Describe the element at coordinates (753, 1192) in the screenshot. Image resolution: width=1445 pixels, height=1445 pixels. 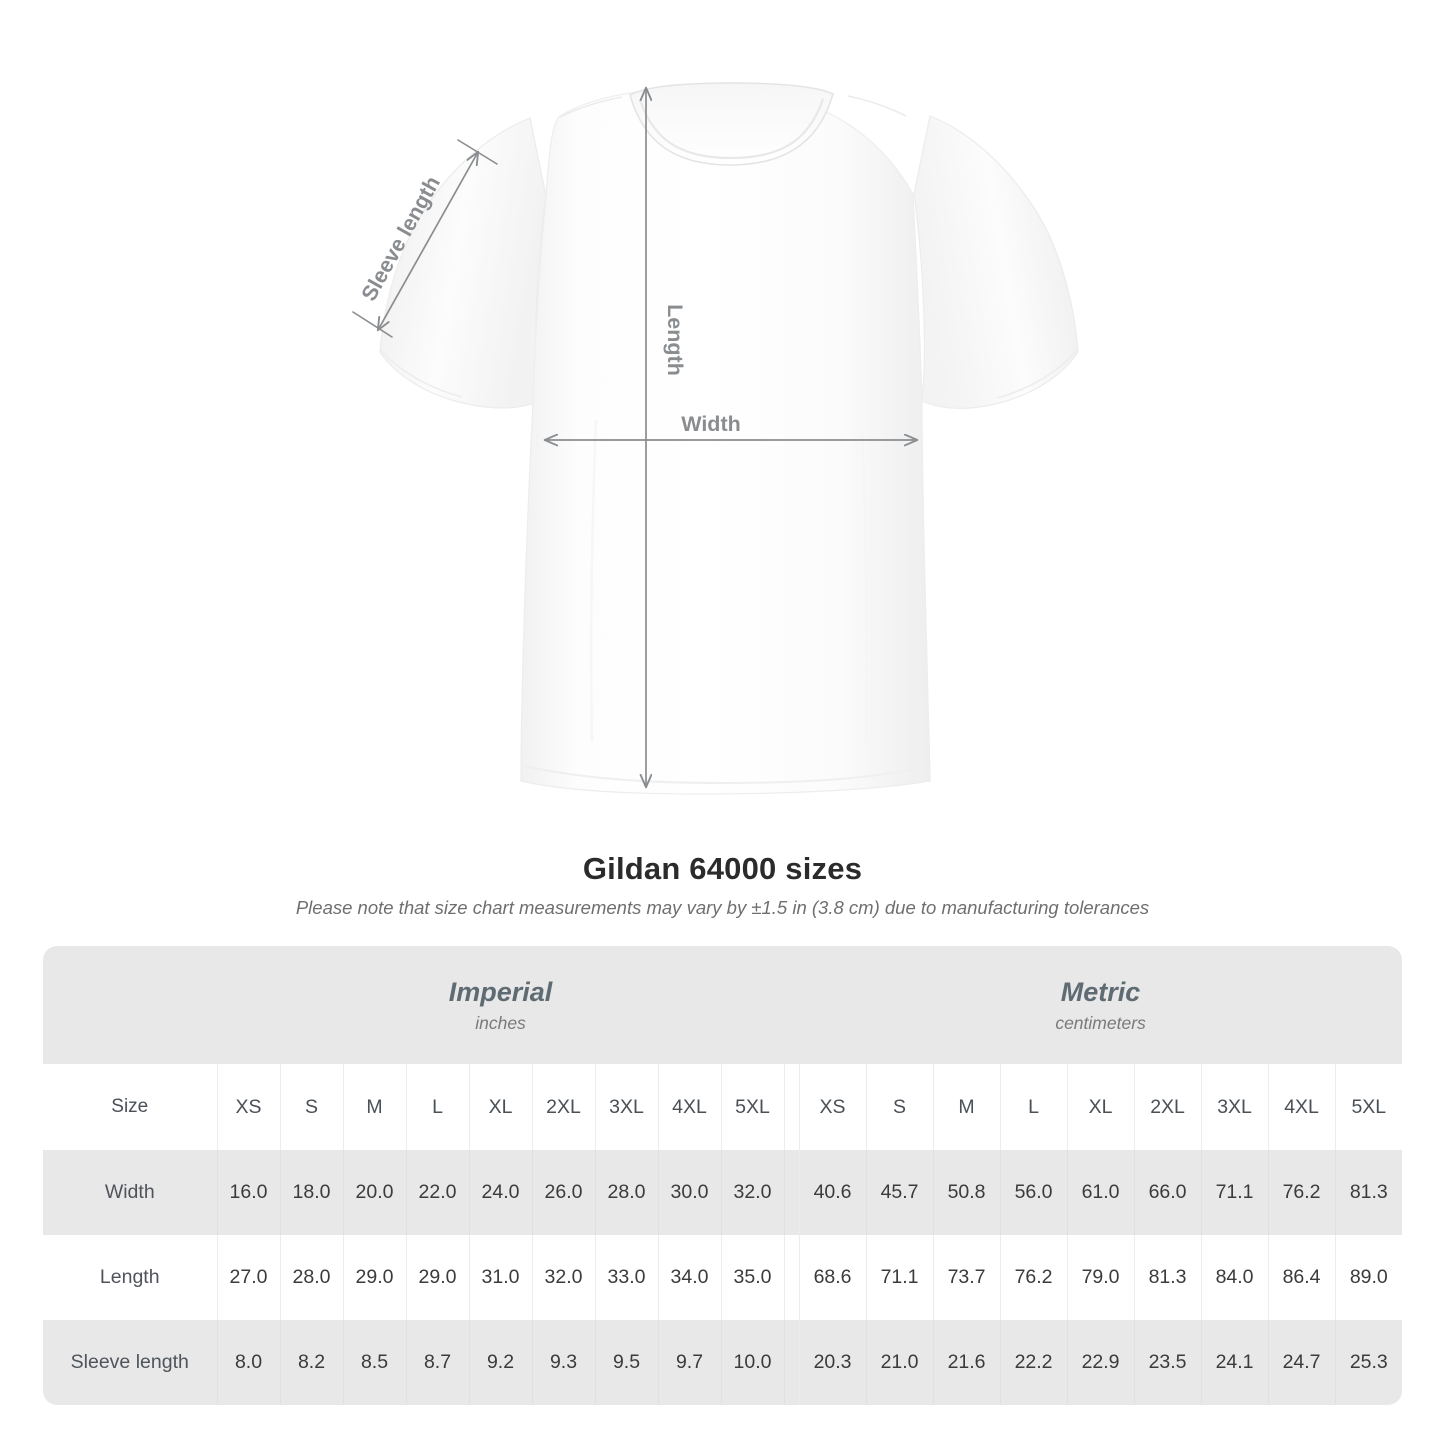
I see `cell-width-imperial-5xl: 32.0` at that location.